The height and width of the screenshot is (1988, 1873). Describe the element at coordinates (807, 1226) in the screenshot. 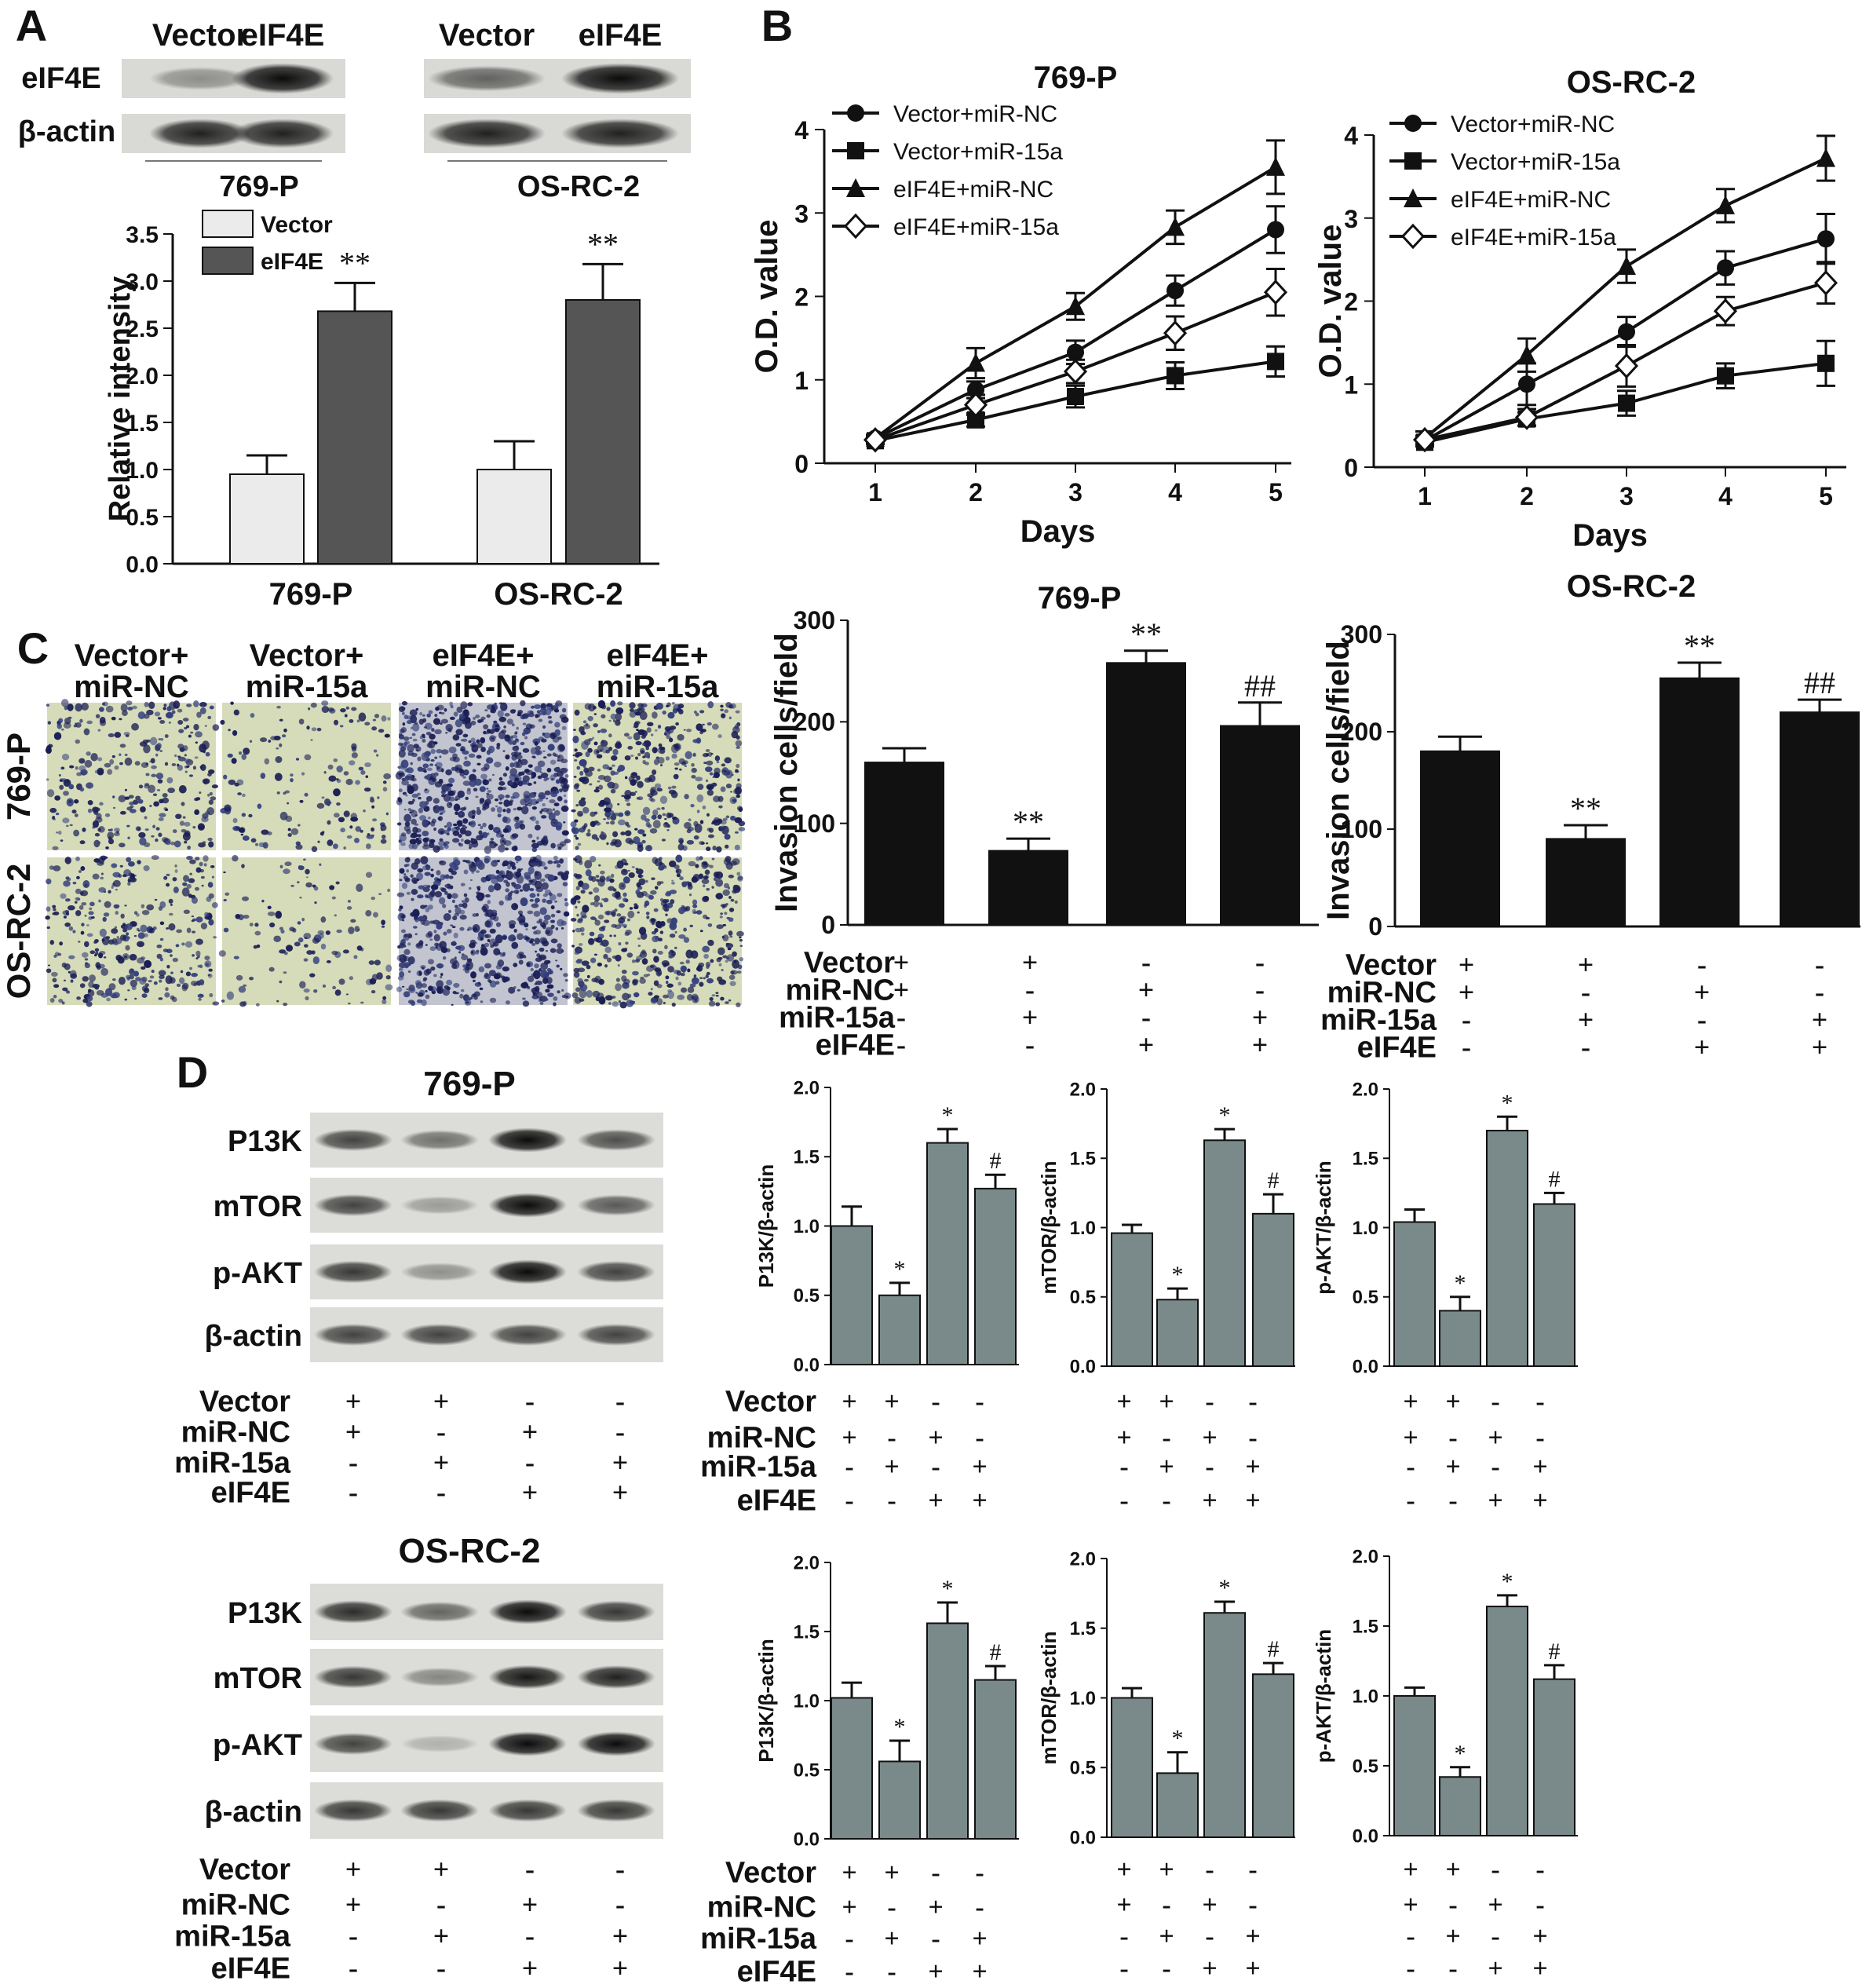

I see `y-tick-label: 1.0` at that location.